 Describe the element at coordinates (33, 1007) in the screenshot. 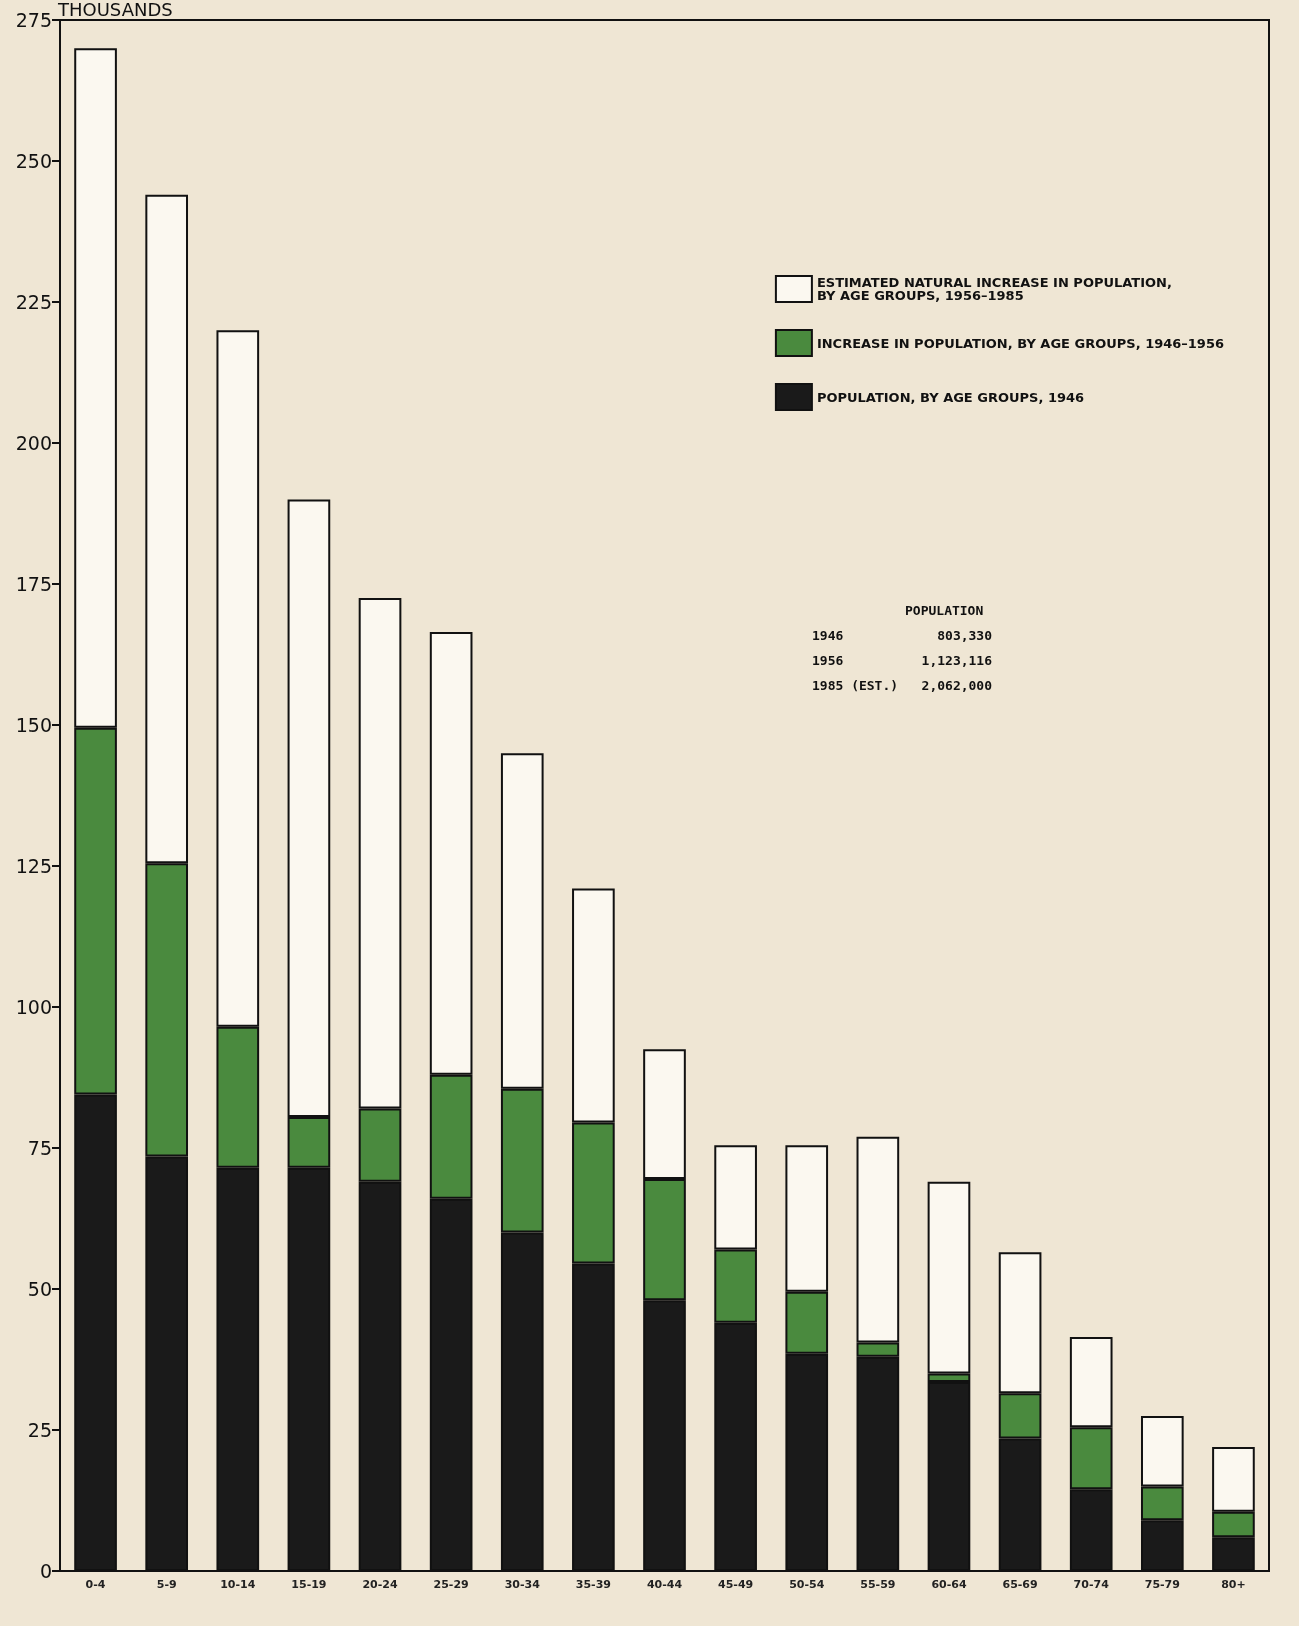

I see `y-tick-label: 100` at that location.